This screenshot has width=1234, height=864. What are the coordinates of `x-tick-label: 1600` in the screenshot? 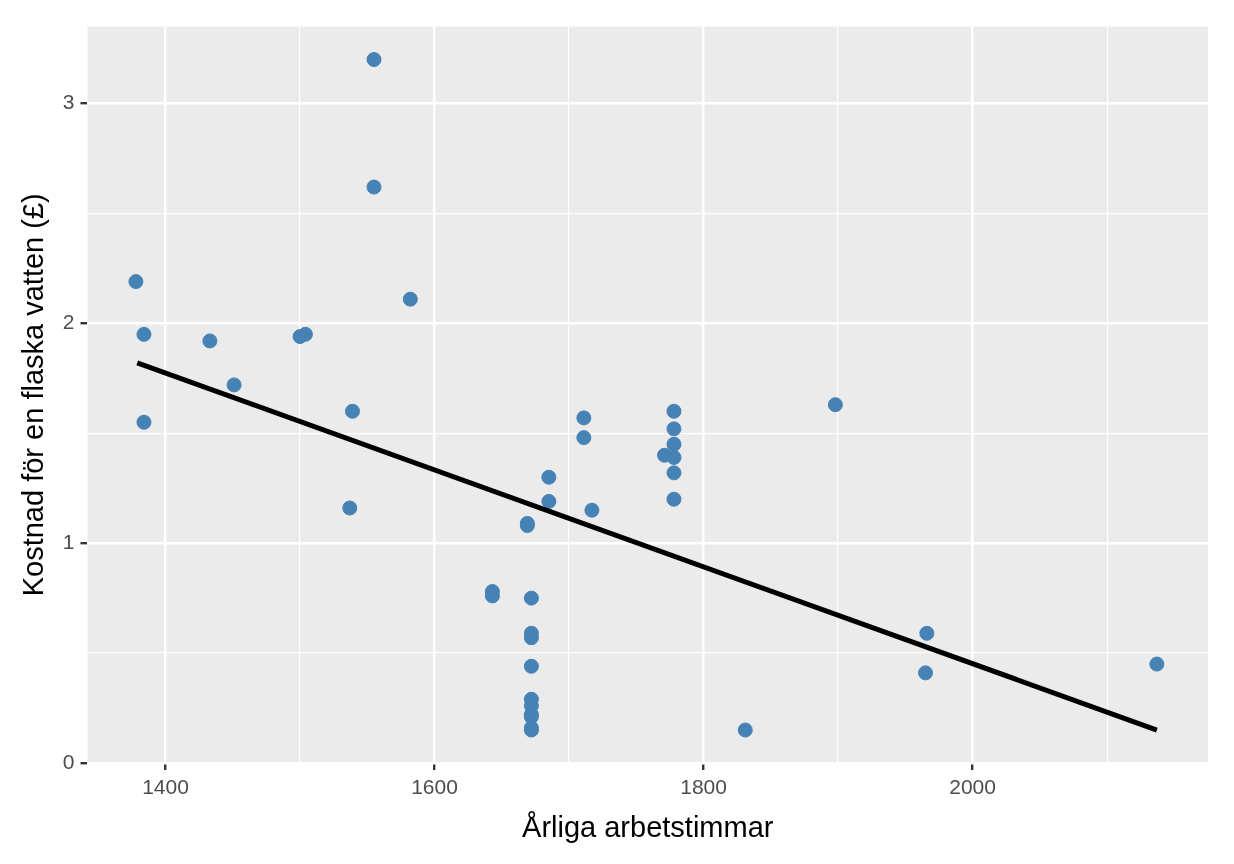 It's located at (434, 787).